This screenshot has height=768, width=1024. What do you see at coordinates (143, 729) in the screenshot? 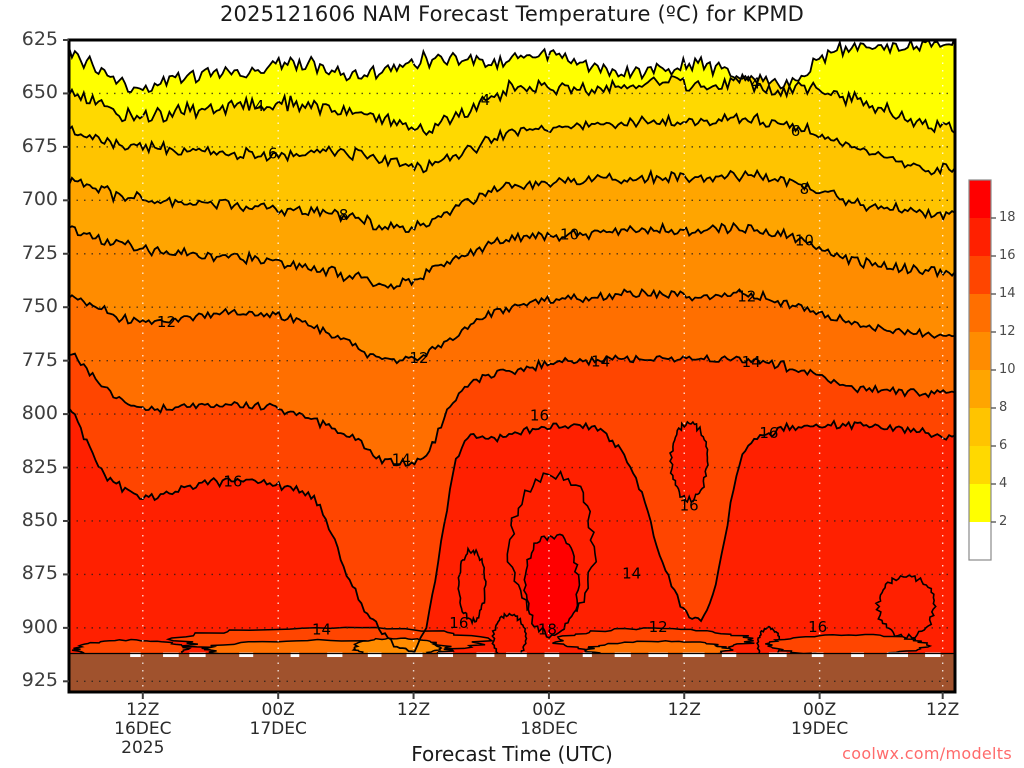
I see `x-tick-date: 16DEC` at bounding box center [143, 729].